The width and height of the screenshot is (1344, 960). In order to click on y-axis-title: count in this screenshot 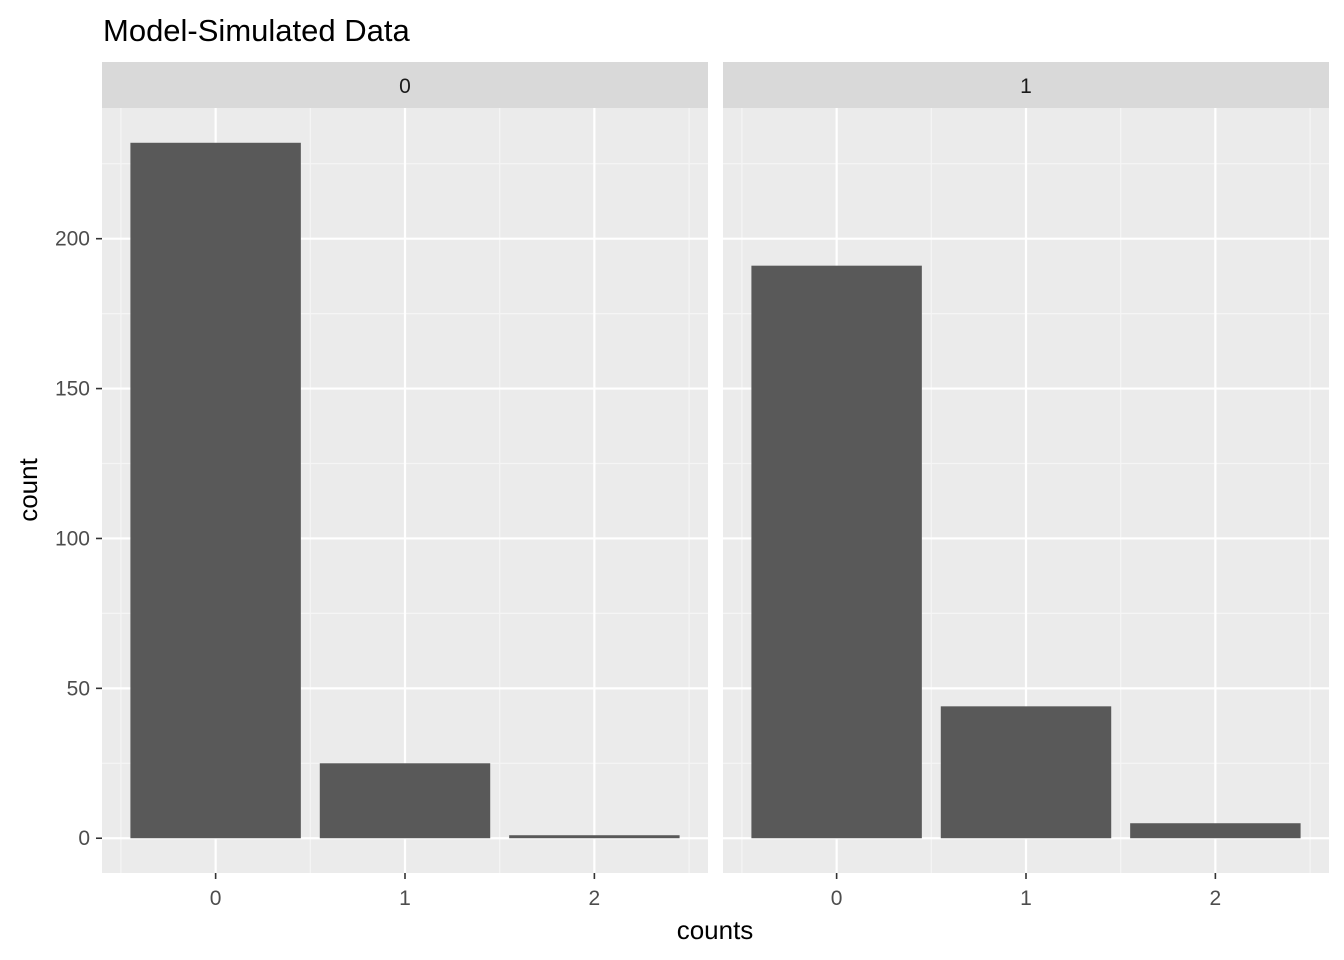, I will do `click(28, 489)`.